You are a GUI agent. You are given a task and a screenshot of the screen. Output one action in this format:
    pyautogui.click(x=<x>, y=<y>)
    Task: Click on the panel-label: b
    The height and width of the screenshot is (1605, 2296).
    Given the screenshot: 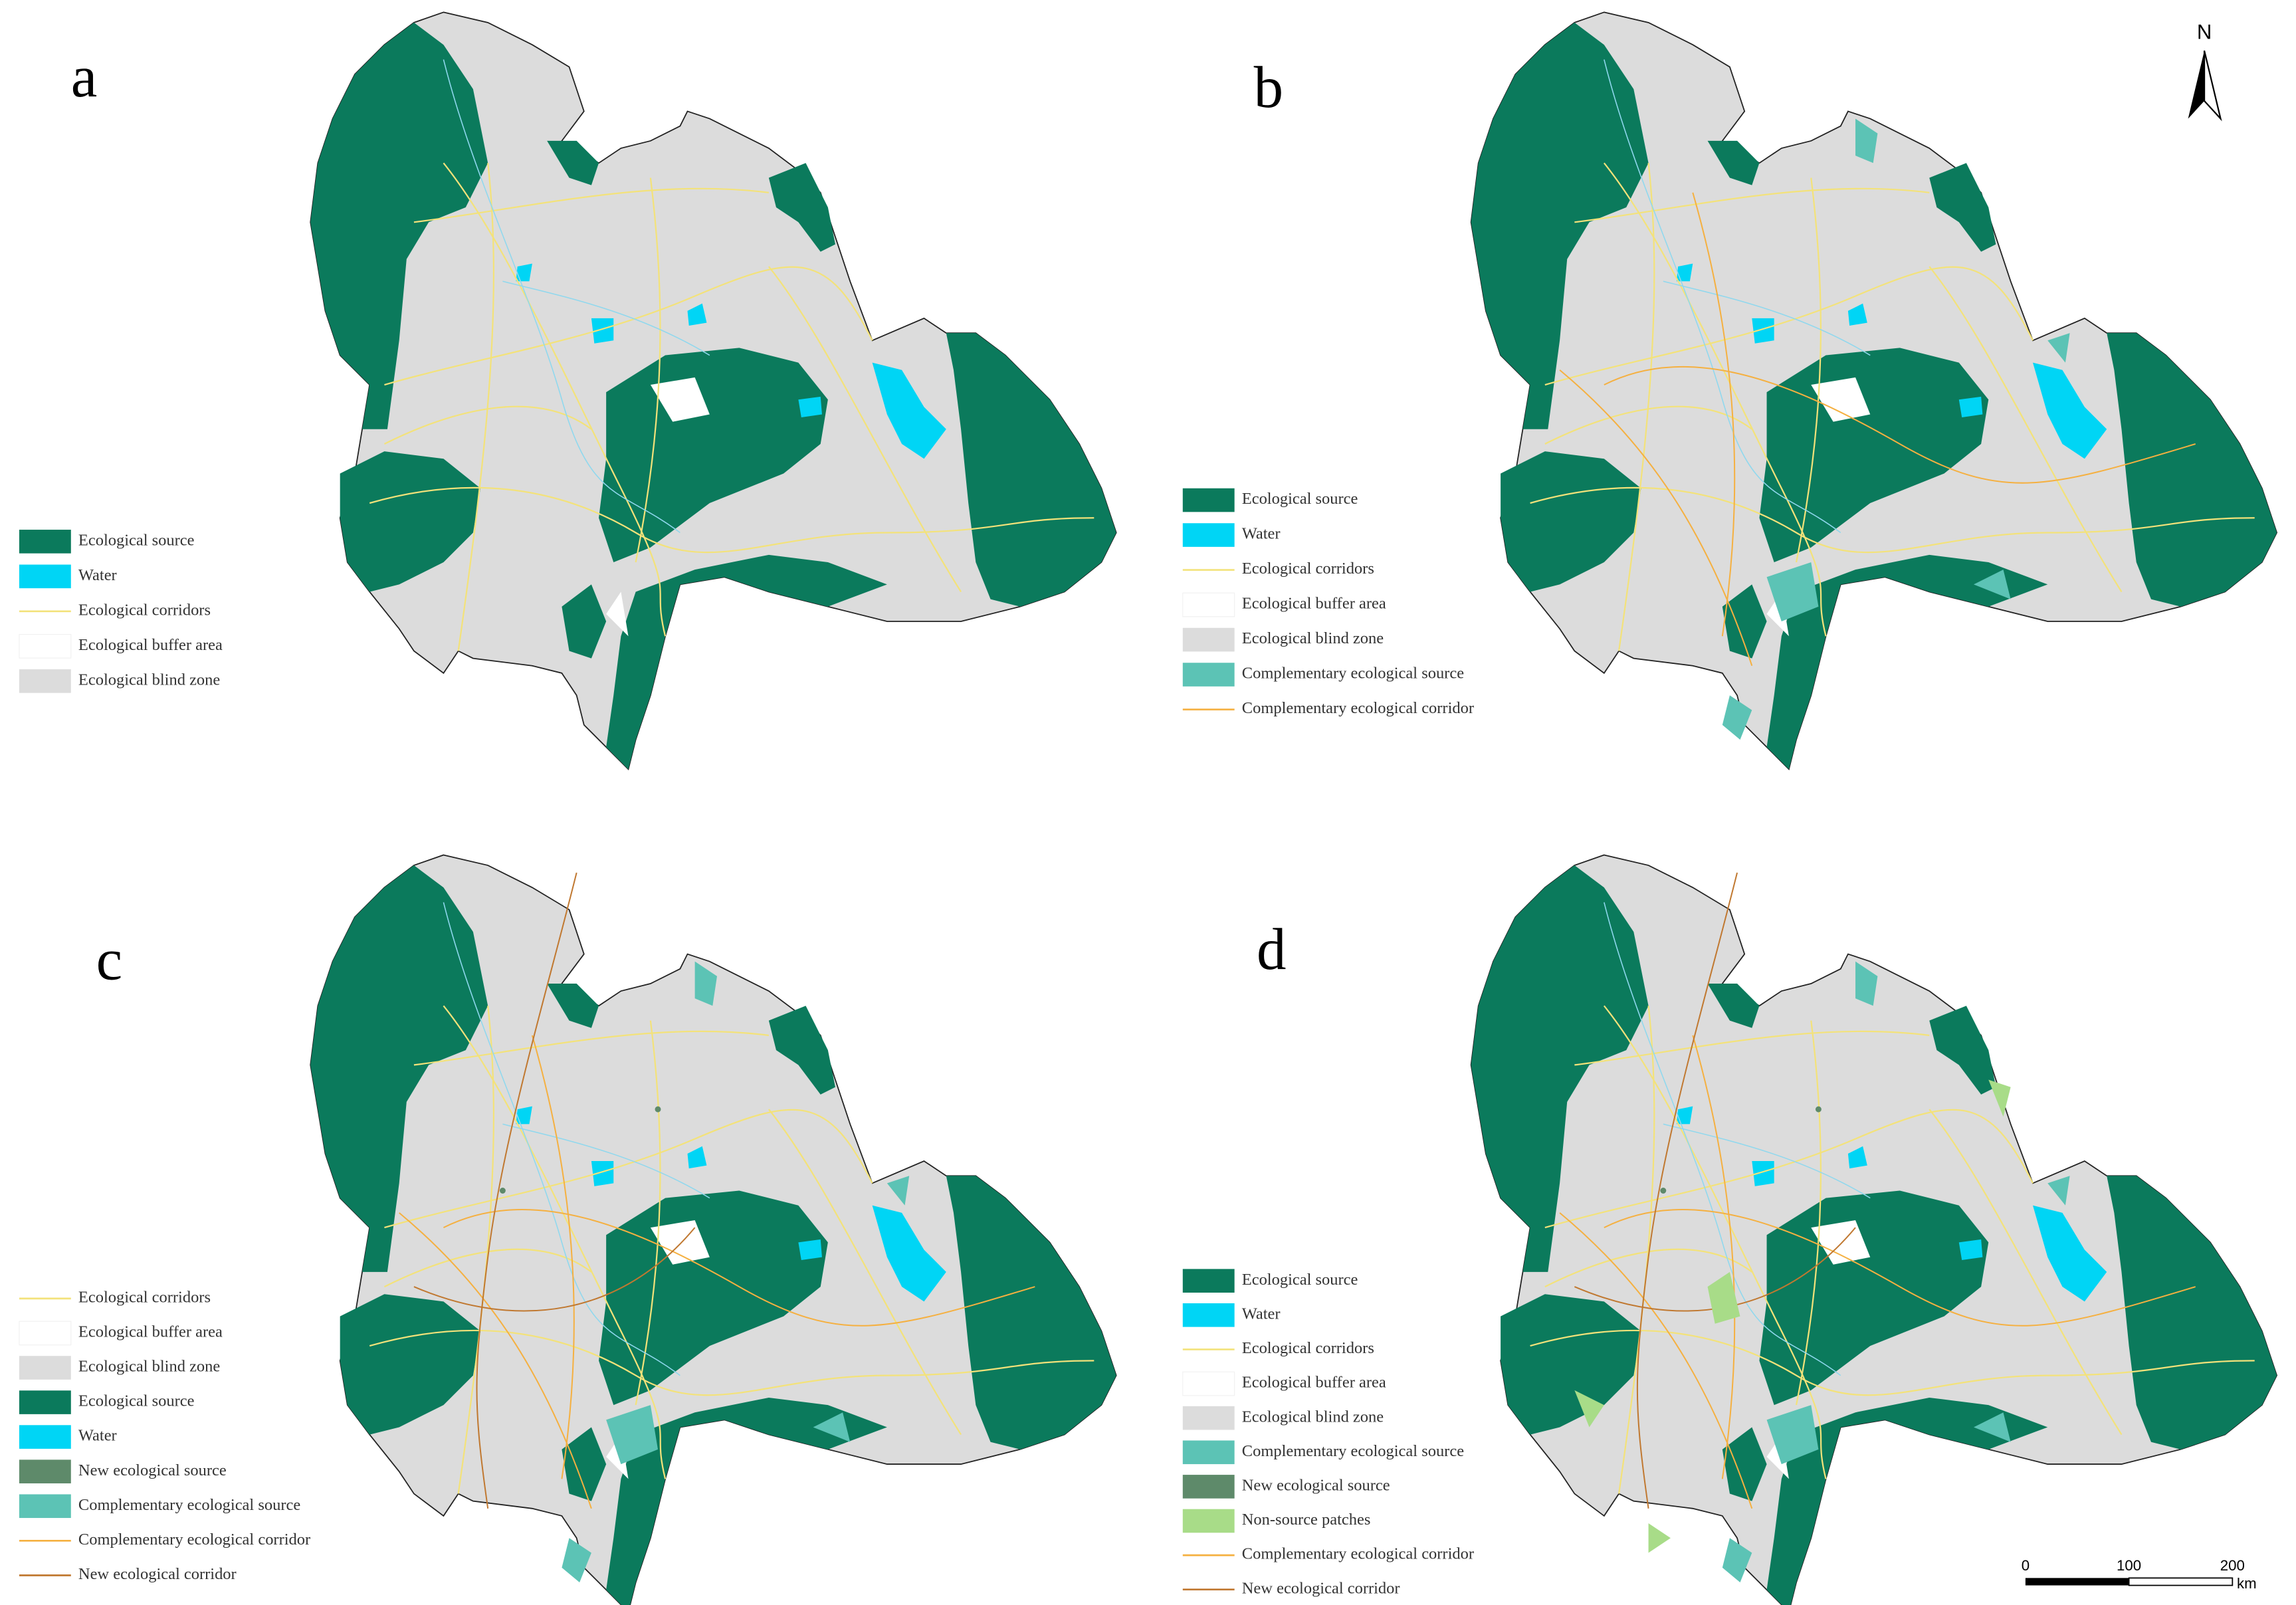 What is the action you would take?
    pyautogui.click(x=1268, y=88)
    